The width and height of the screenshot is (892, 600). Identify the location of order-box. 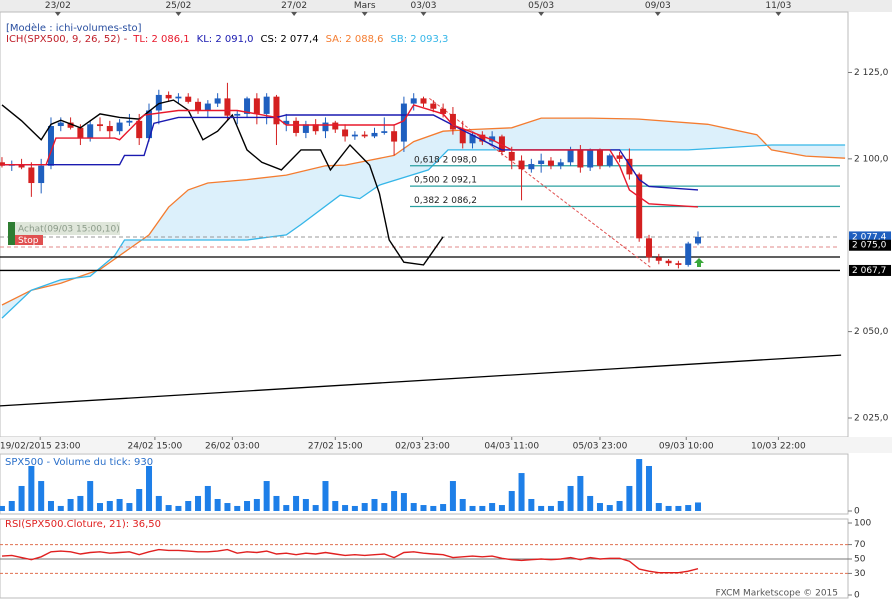
(64, 228).